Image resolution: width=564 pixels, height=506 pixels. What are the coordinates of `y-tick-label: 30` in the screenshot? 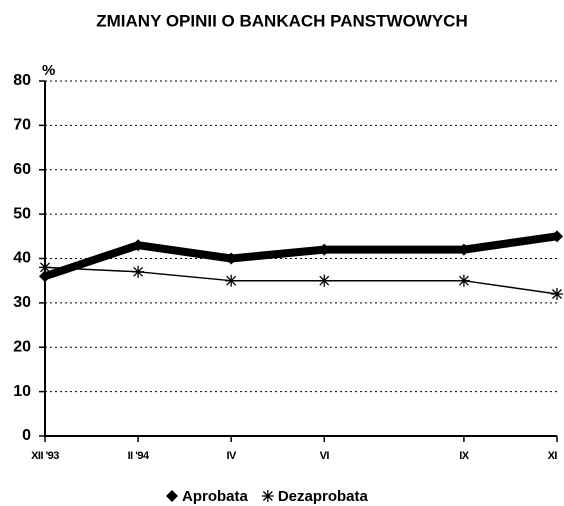 It's located at (22, 302).